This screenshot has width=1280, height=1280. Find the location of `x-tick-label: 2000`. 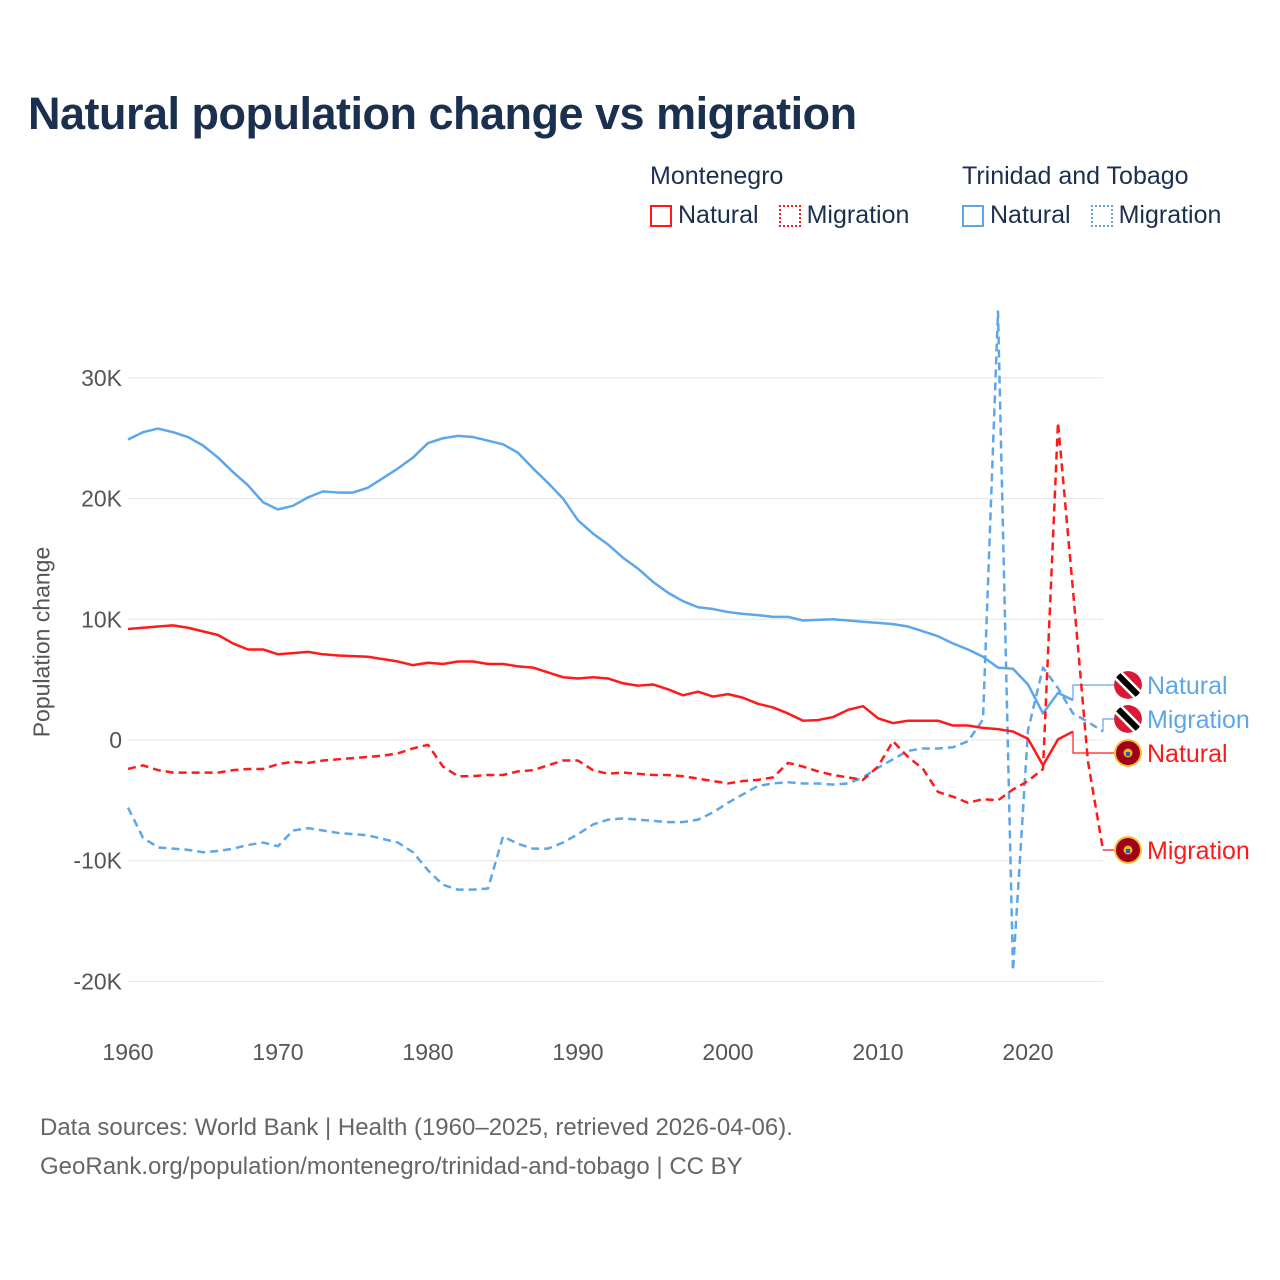

x-tick-label: 2000 is located at coordinates (727, 1052).